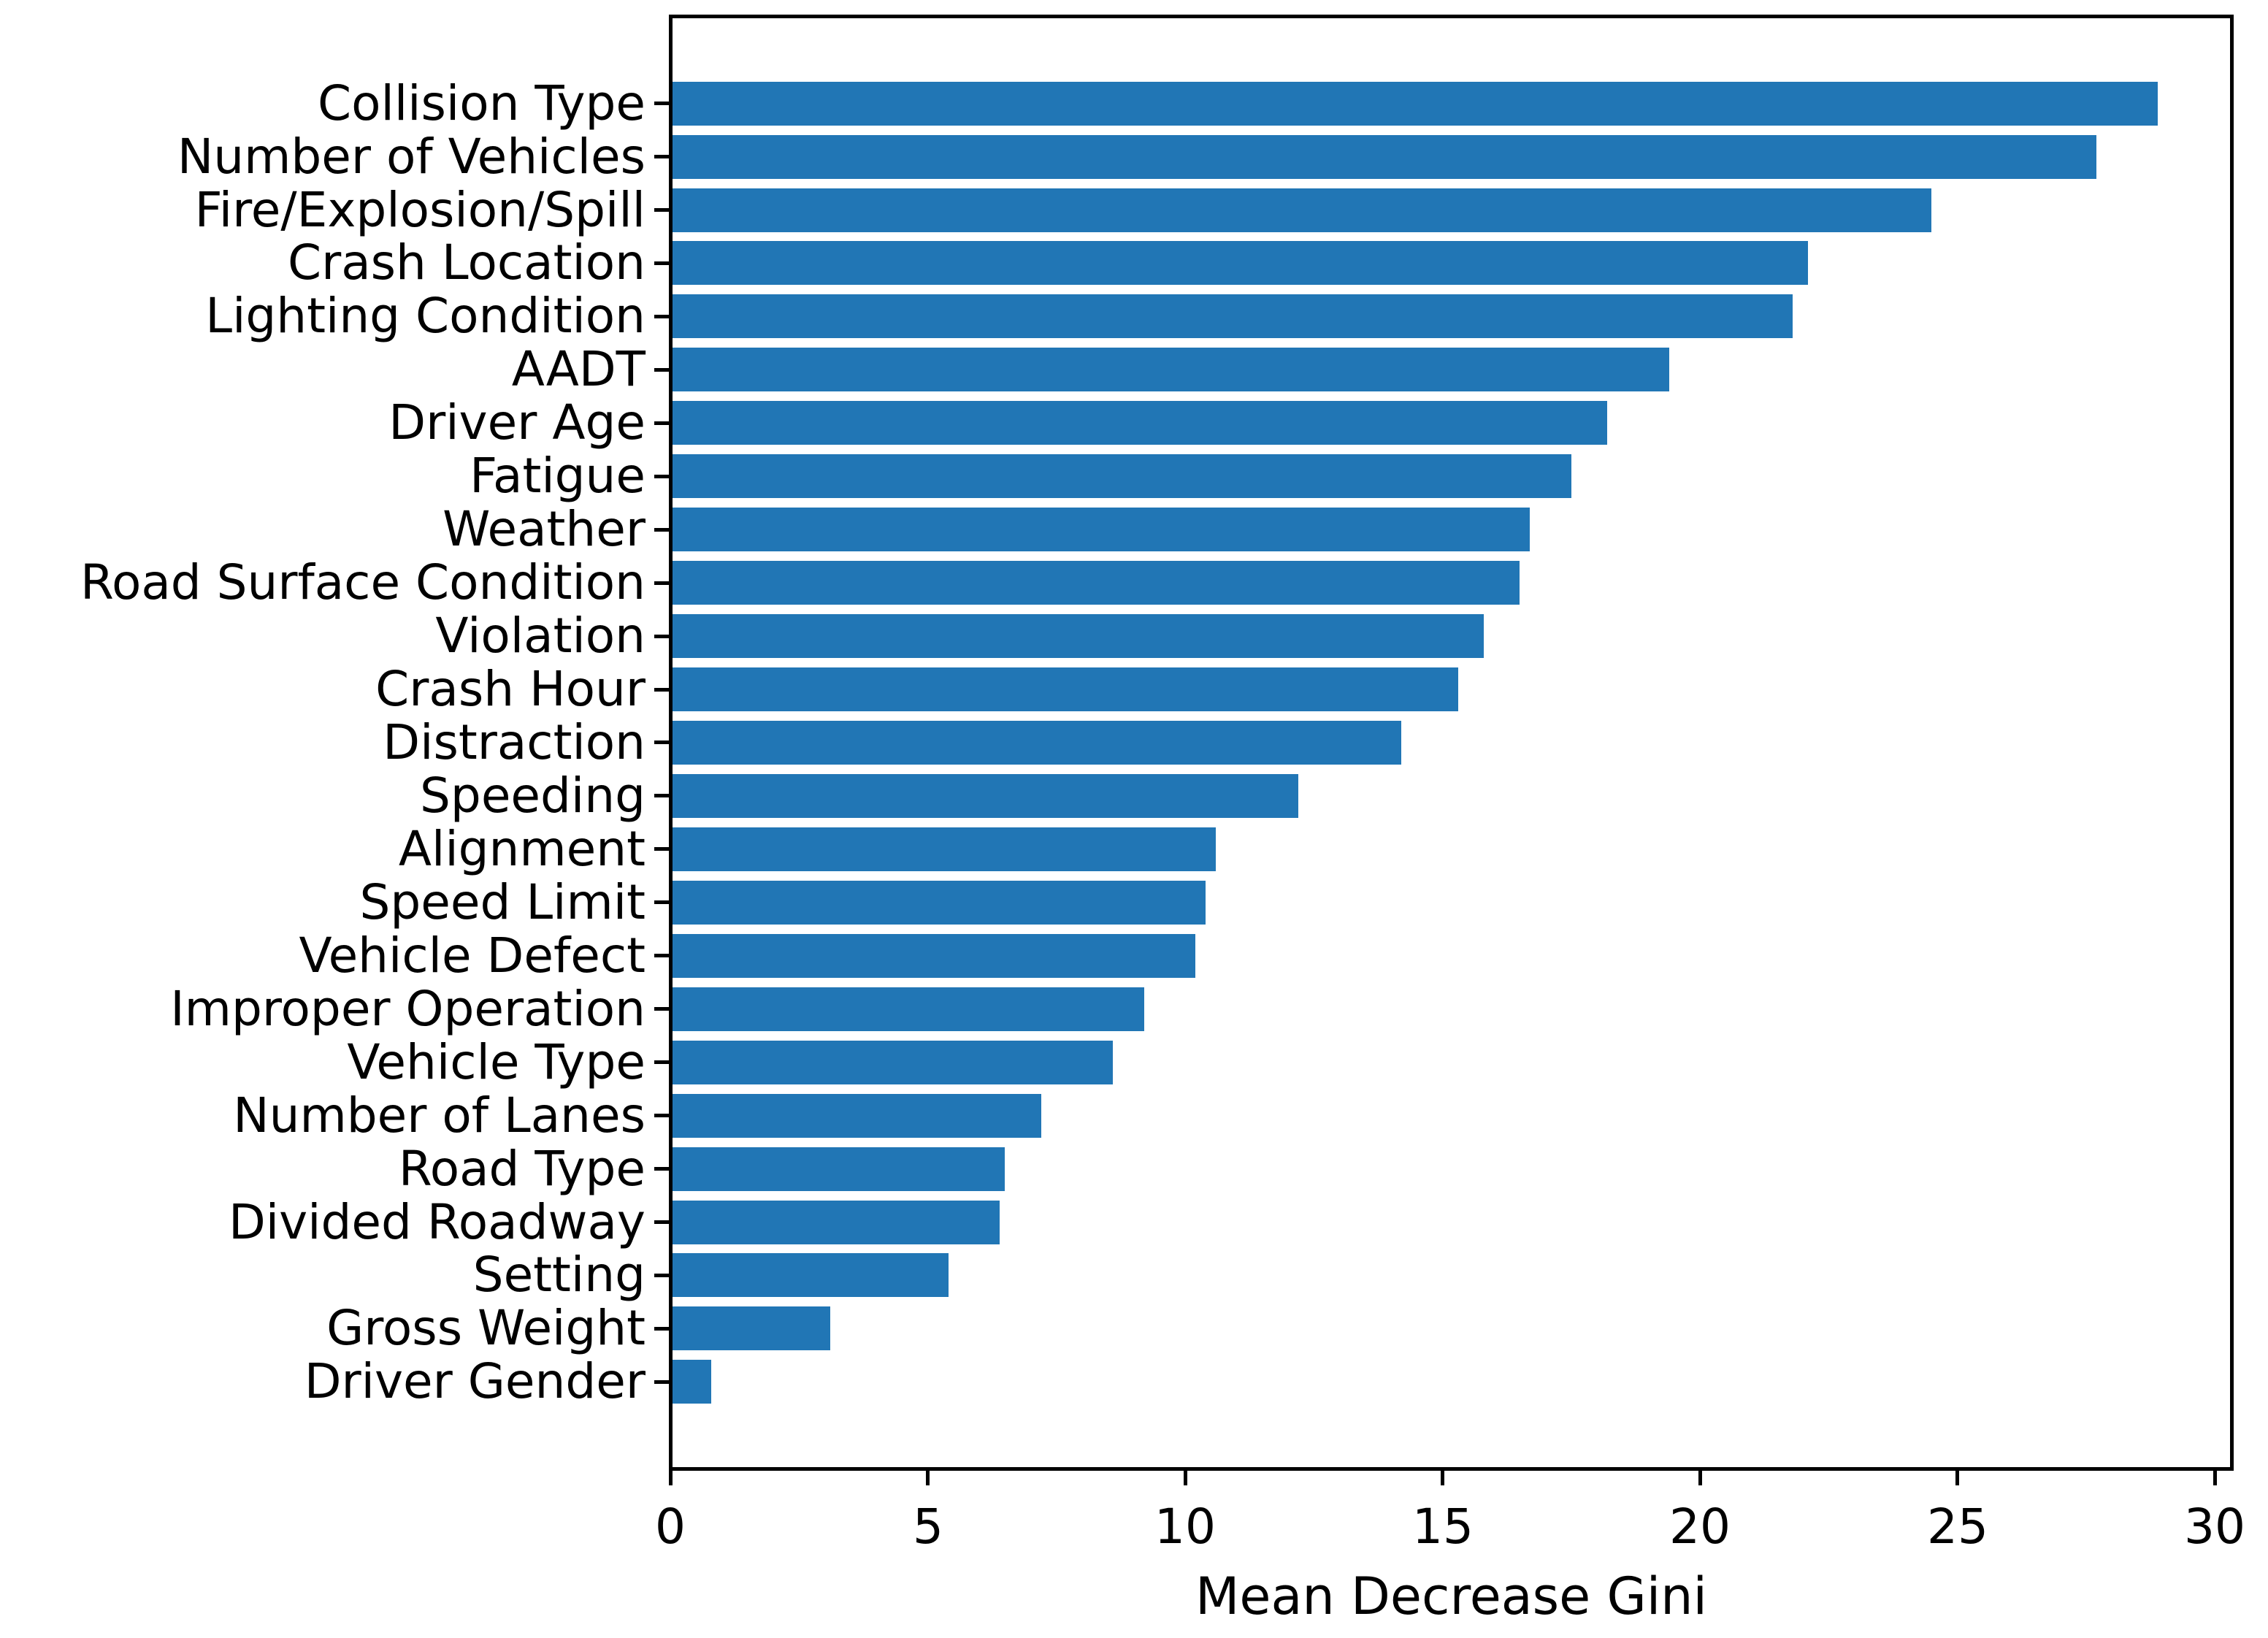 The height and width of the screenshot is (1638, 2268). I want to click on y-label-speed-limit: Speed Limit, so click(502, 902).